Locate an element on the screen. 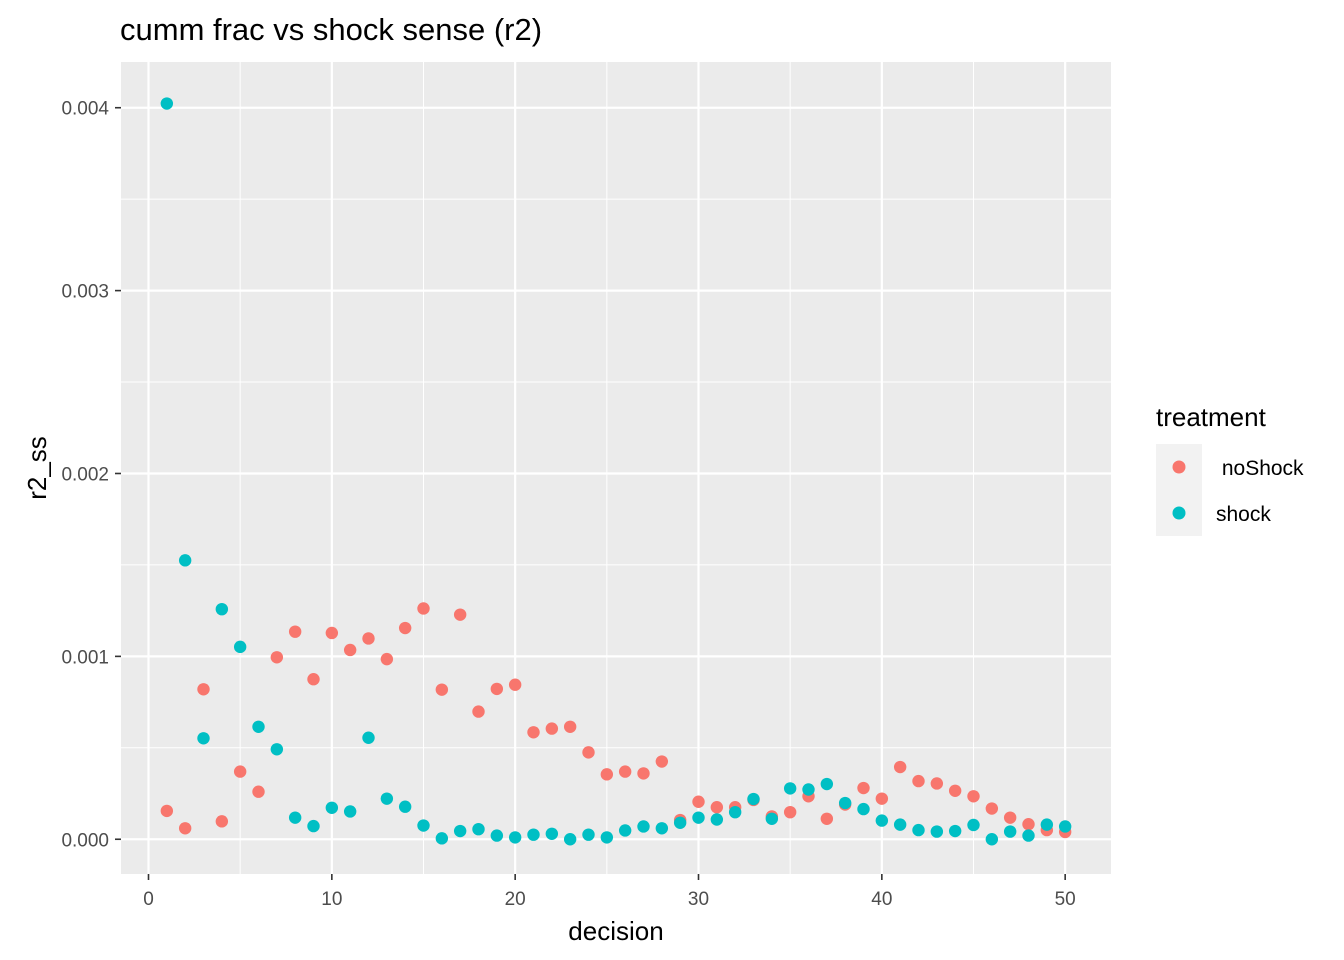 Image resolution: width=1344 pixels, height=960 pixels. legend-label-shock: shock is located at coordinates (1243, 514).